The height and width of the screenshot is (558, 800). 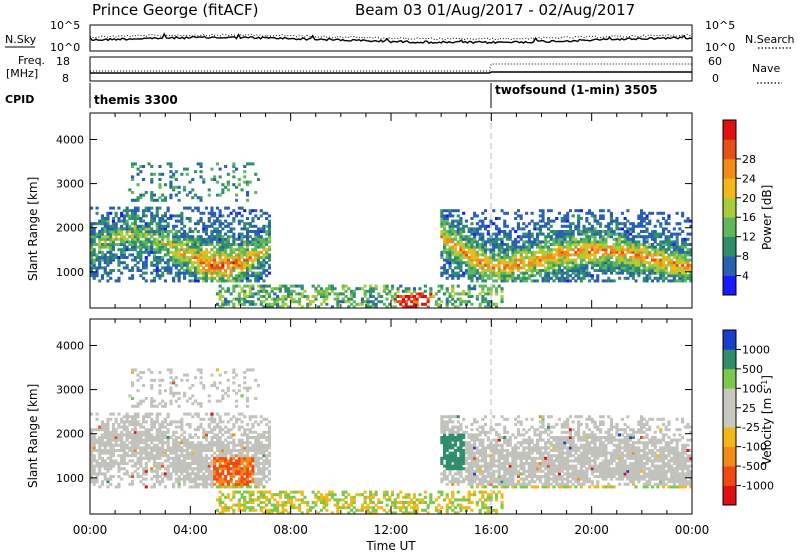 I want to click on power-colorbar-tick-label: 20, so click(x=749, y=198).